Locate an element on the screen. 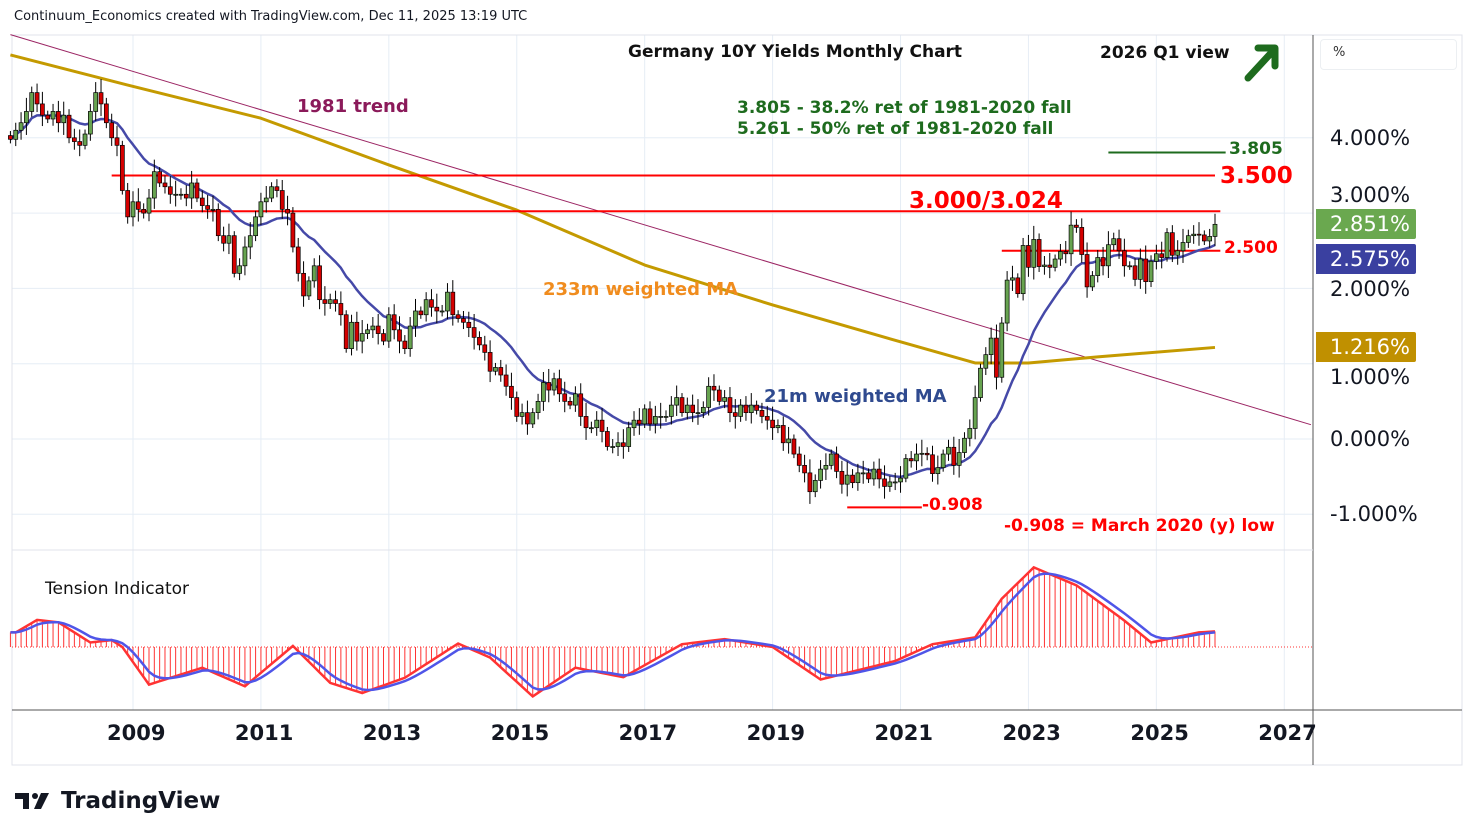 This screenshot has height=840, width=1474. ma21-label: 21m weighted MA is located at coordinates (855, 396).